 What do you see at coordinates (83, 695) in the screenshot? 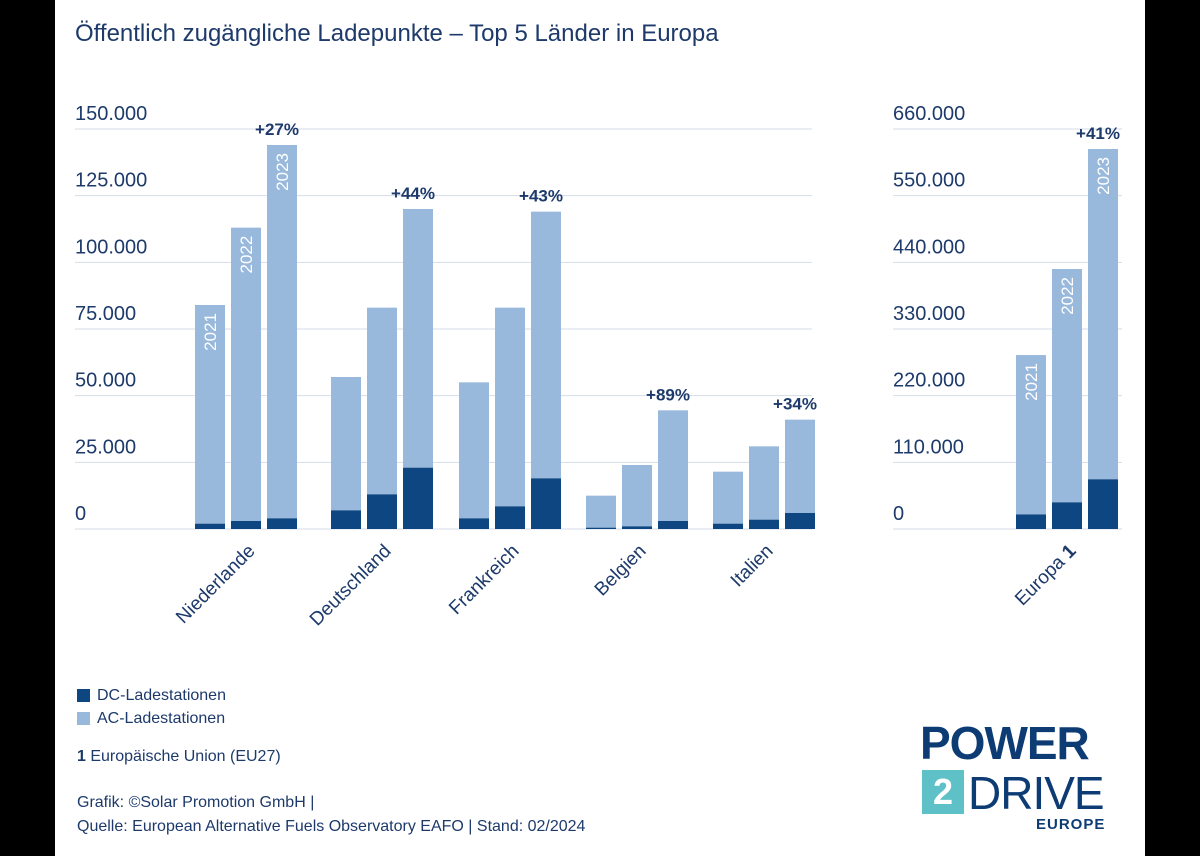
I see `legend-swatch-dc` at bounding box center [83, 695].